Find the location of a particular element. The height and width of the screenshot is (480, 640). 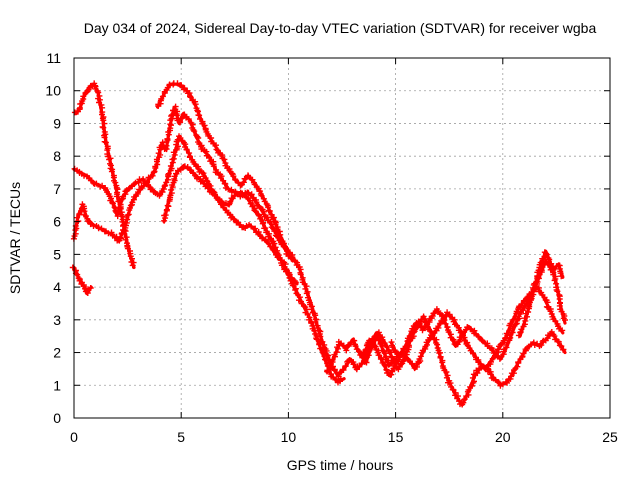

y-tick-label: 5 is located at coordinates (57, 254).